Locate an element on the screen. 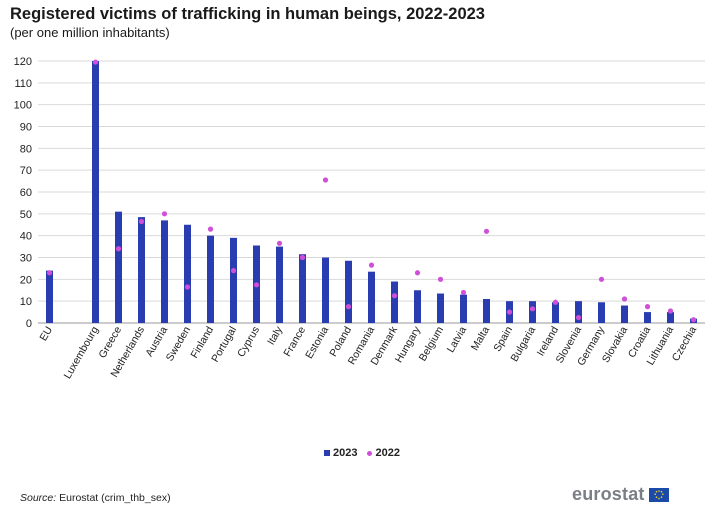  y-tick-label: 120 is located at coordinates (23, 62).